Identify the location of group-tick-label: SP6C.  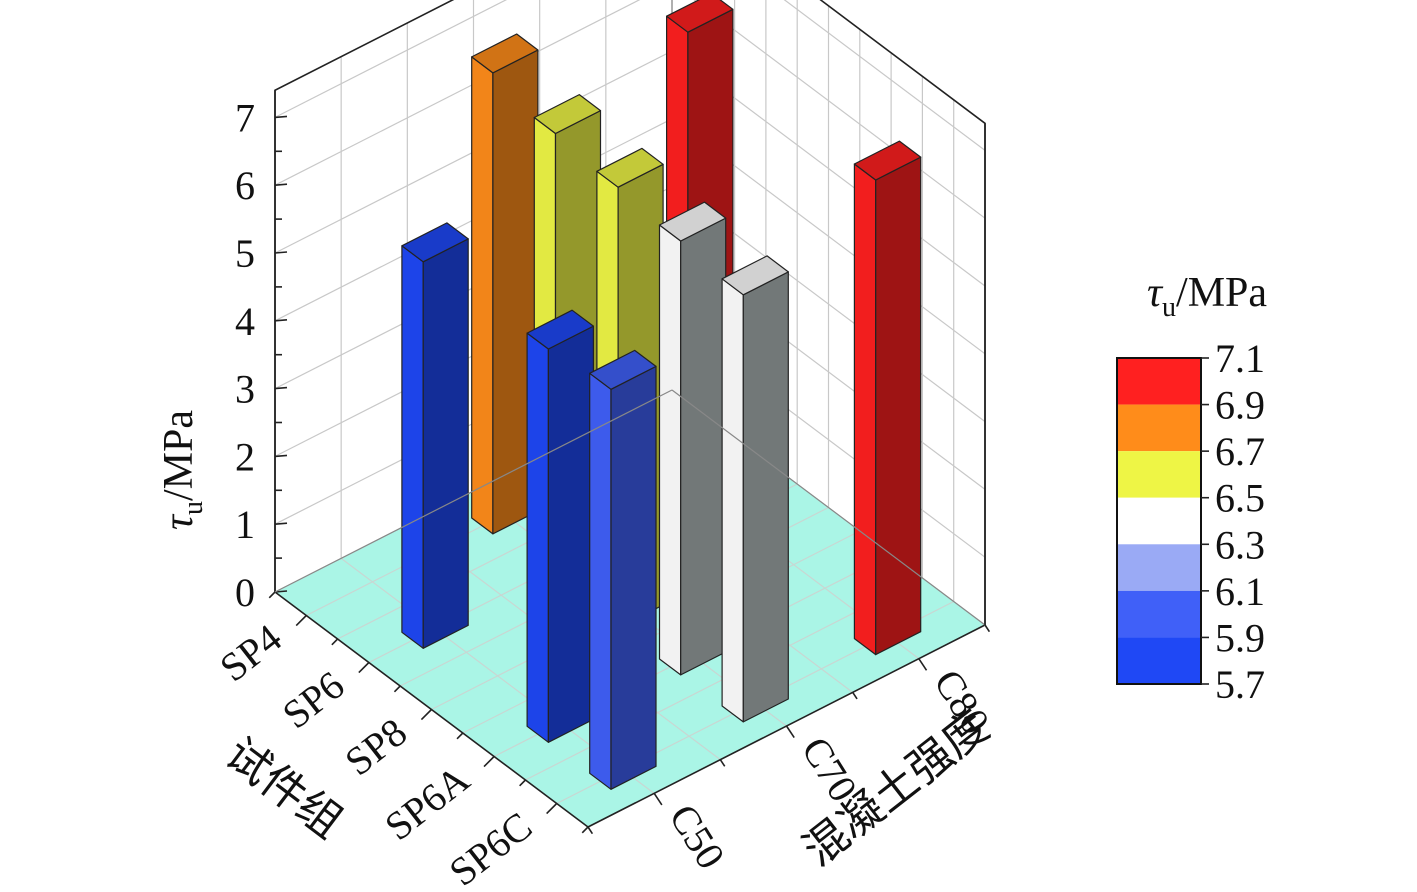
(491, 847).